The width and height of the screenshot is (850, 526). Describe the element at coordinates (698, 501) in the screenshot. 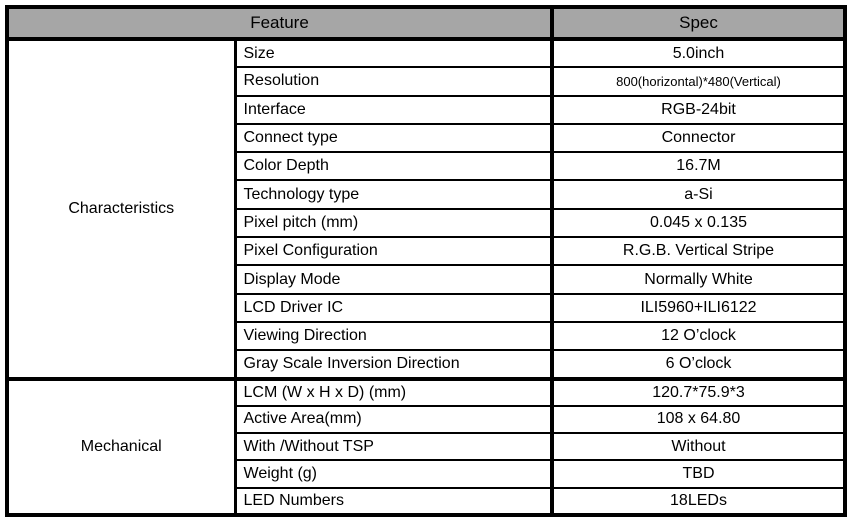

I see `spec-cell-led-numbers: 18LEDs` at that location.